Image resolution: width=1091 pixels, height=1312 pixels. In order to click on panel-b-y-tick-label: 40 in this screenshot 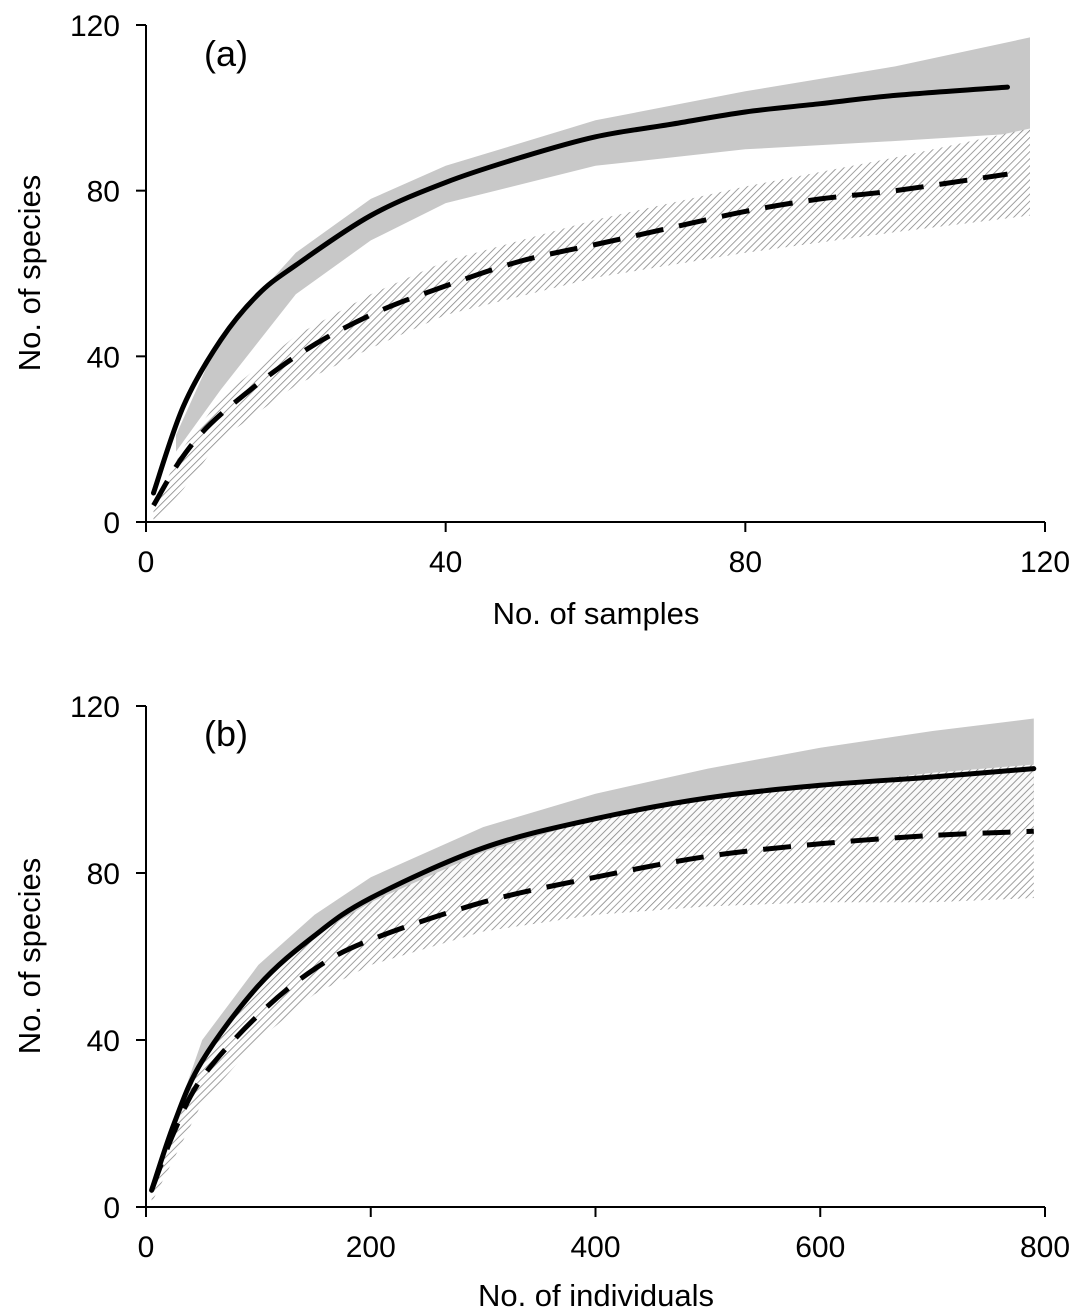, I will do `click(103, 1041)`.